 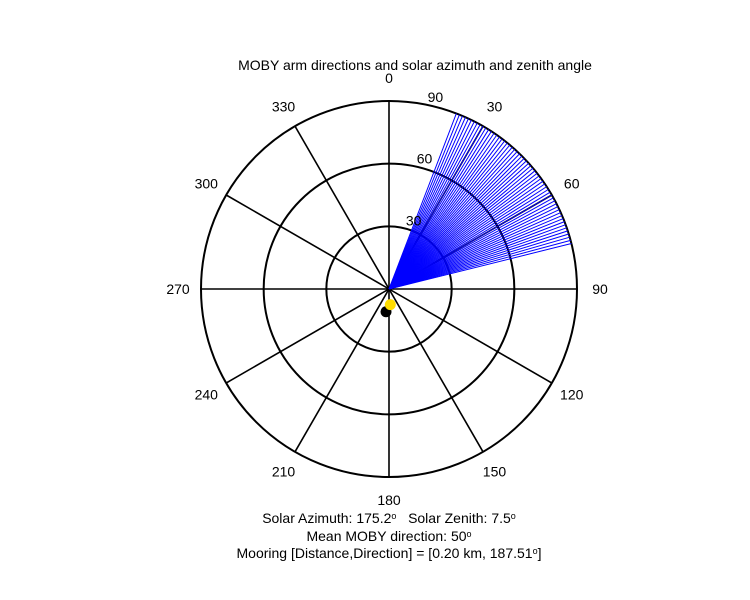 I want to click on angle-tick-label: 300, so click(x=207, y=184).